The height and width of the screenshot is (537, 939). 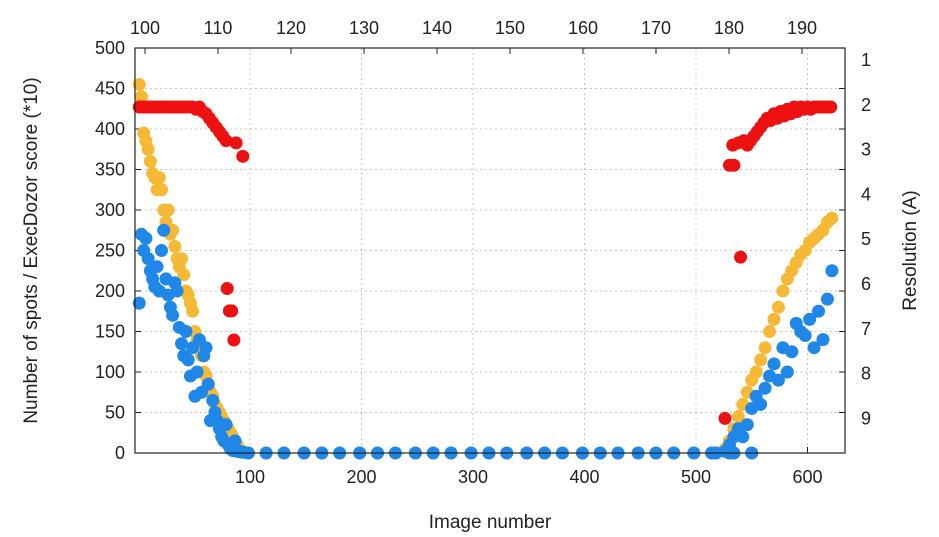 I want to click on y2-tick-label: 9, so click(x=866, y=418).